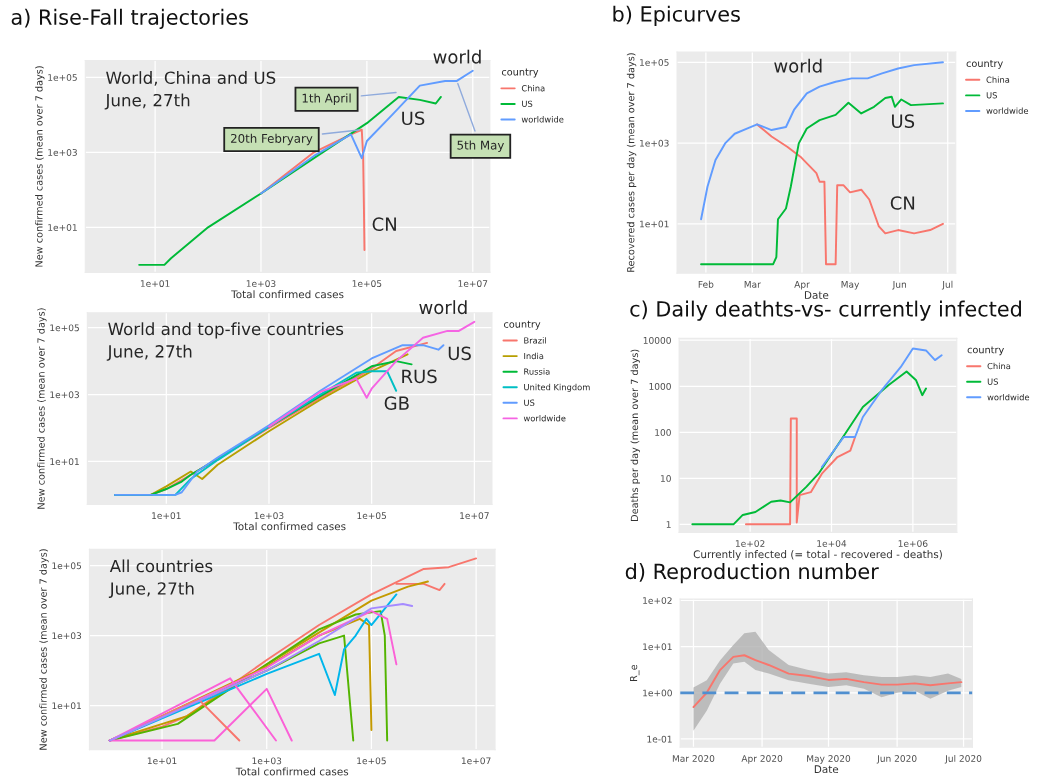 The image size is (1040, 776). Describe the element at coordinates (750, 543) in the screenshot. I see `x-tick-label: 1e+02` at that location.